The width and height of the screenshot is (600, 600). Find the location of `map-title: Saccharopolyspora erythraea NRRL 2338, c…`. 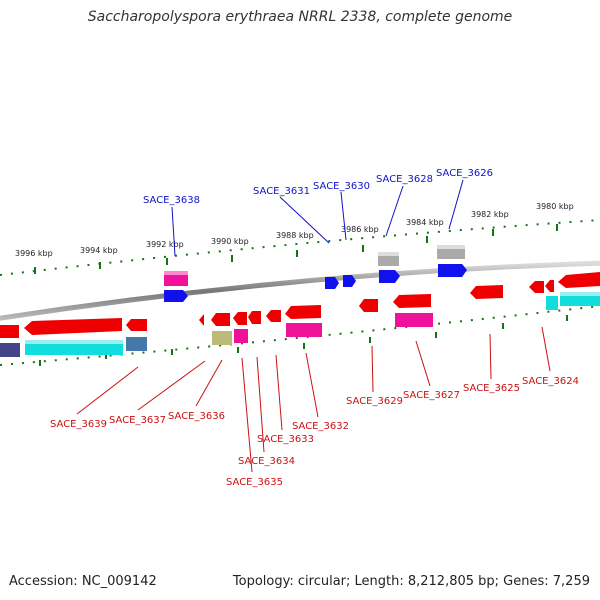

map-title: Saccharopolyspora erythraea NRRL 2338, c… is located at coordinates (300, 17).